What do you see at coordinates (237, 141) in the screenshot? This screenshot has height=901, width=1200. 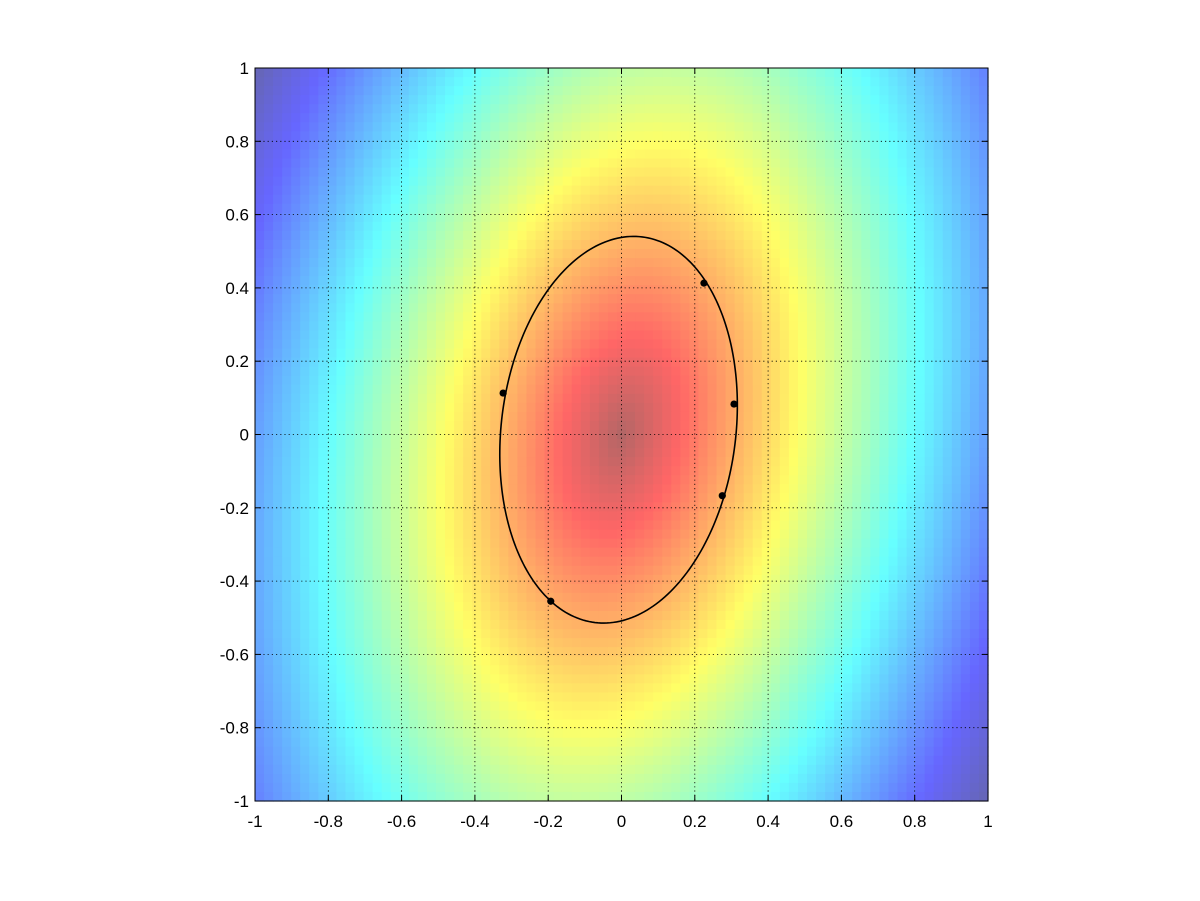 I see `y-tick-label: 0.8` at bounding box center [237, 141].